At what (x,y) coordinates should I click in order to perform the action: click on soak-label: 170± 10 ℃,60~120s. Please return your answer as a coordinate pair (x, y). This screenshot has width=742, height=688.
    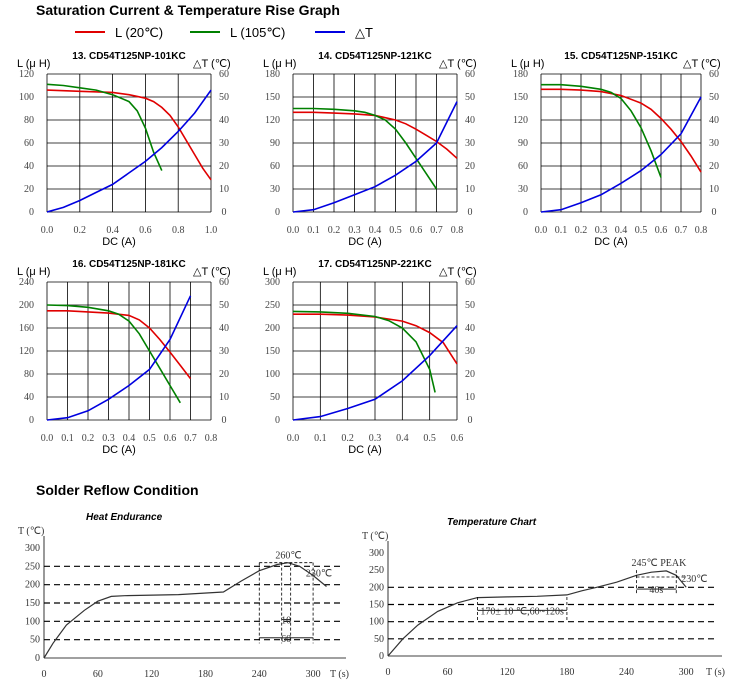
    Looking at the image, I should click on (522, 611).